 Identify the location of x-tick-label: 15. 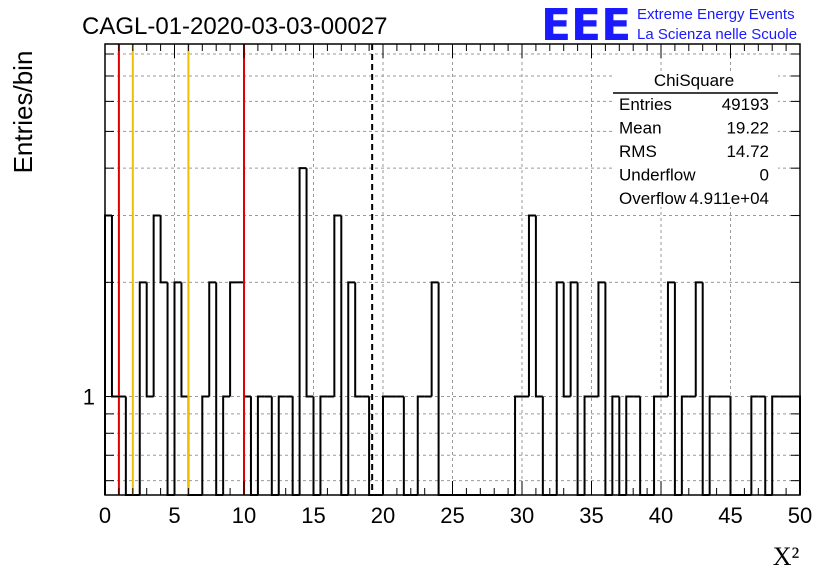
(313, 515).